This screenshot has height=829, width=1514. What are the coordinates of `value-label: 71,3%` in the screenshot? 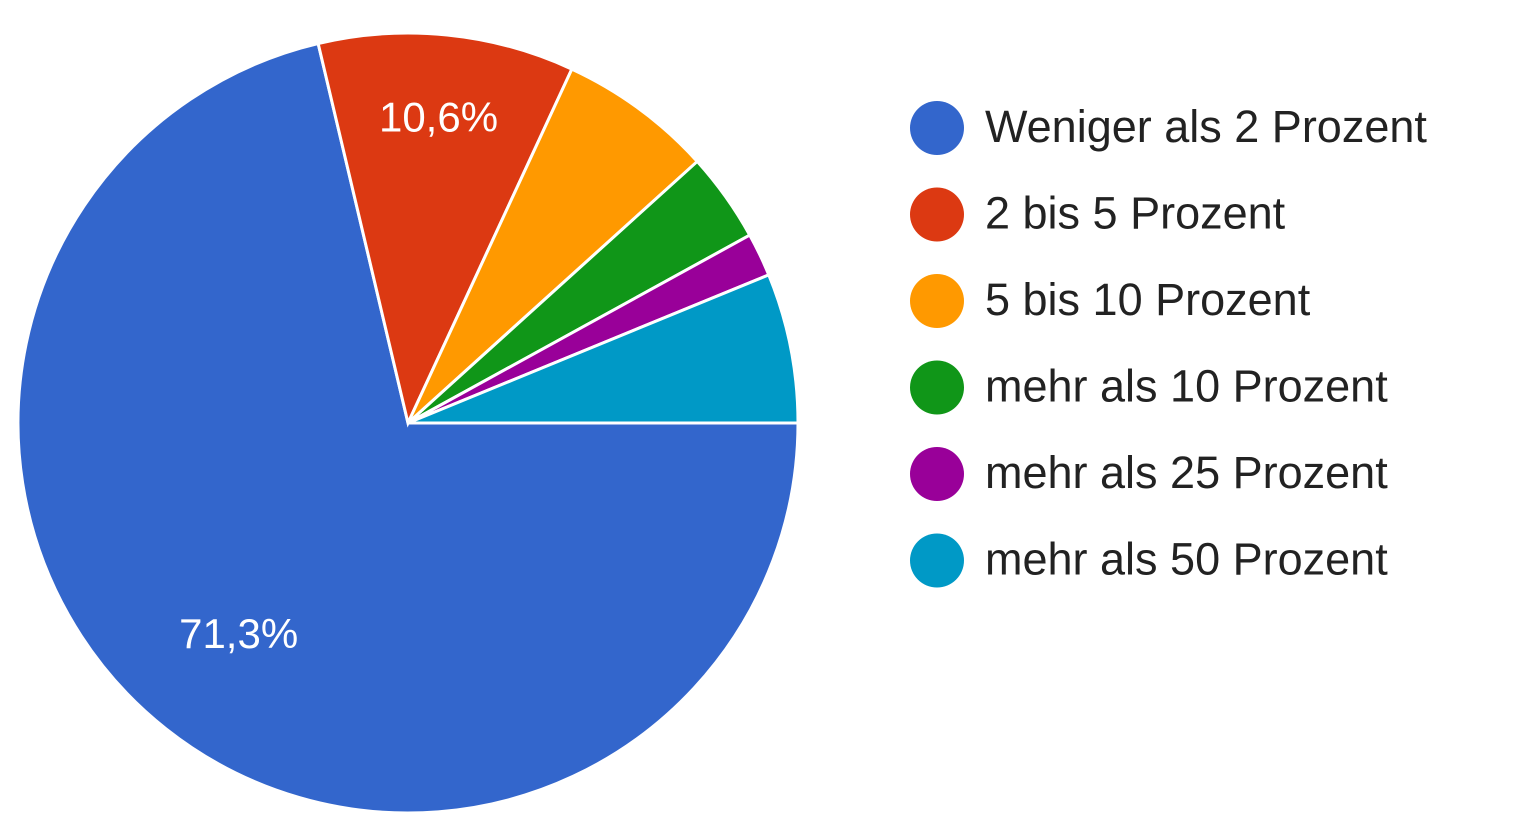 It's located at (238, 633).